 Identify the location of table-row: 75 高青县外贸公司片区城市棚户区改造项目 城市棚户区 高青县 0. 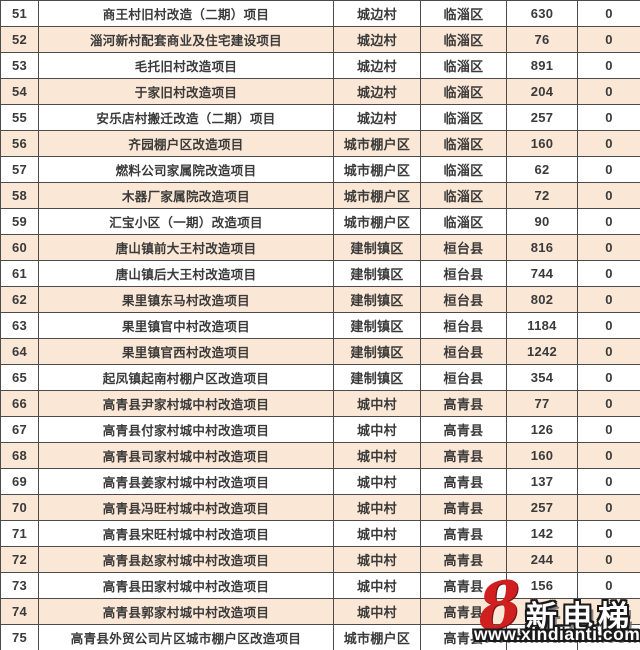
(320, 637).